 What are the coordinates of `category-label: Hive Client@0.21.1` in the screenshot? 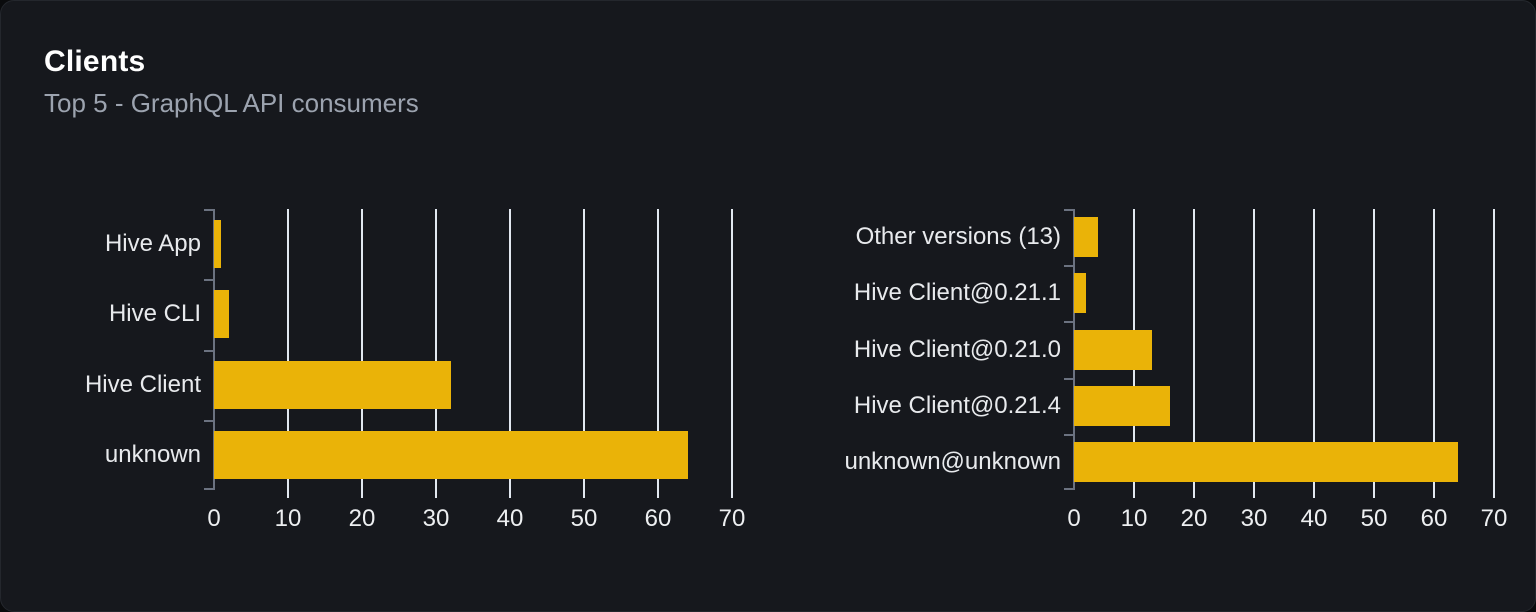 It's located at (957, 293).